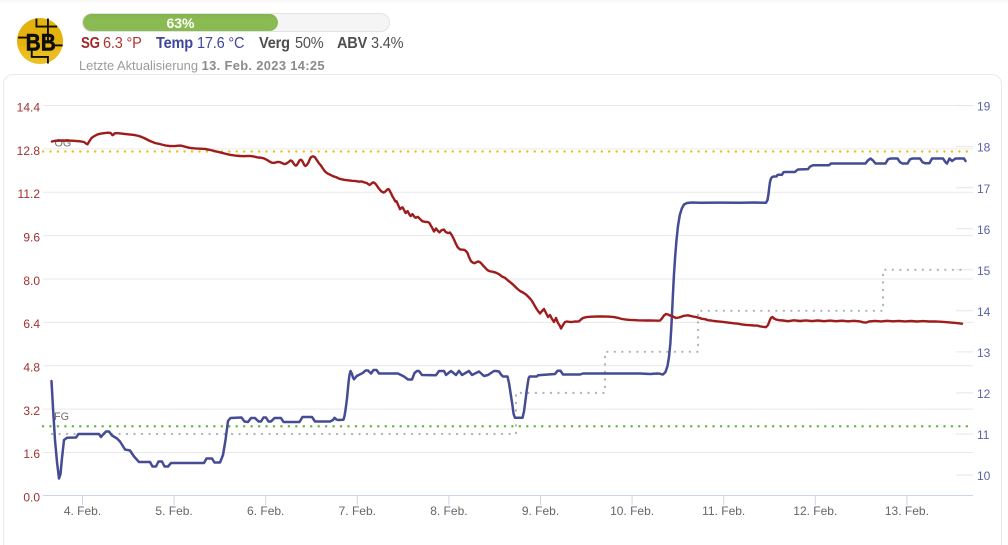 The image size is (1008, 545). I want to click on svg-text: 10. Feb., so click(632, 511).